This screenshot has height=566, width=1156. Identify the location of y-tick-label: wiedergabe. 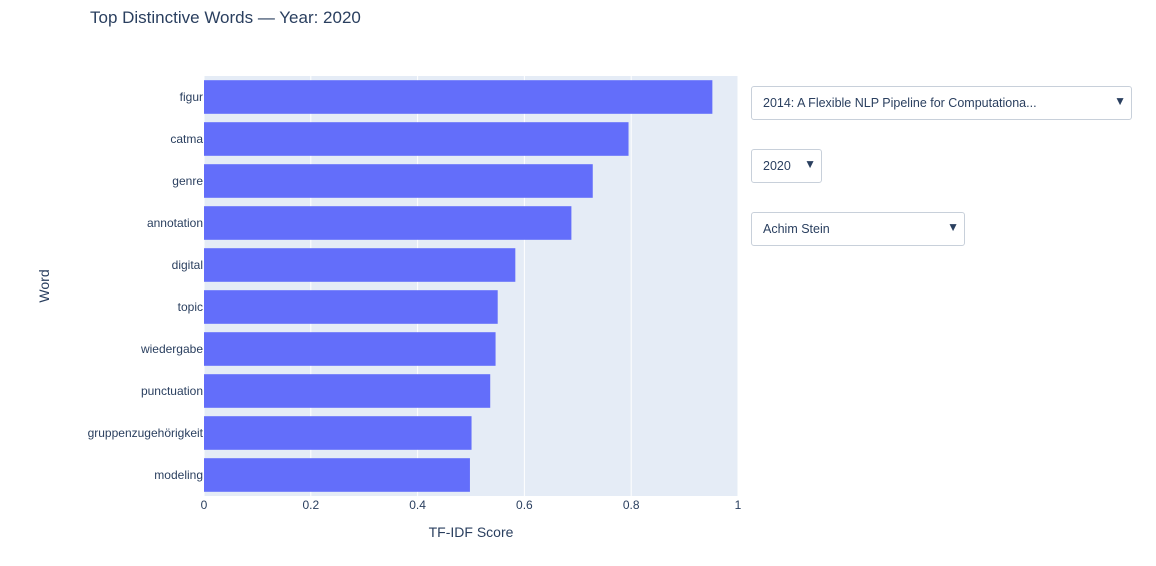
(171, 349).